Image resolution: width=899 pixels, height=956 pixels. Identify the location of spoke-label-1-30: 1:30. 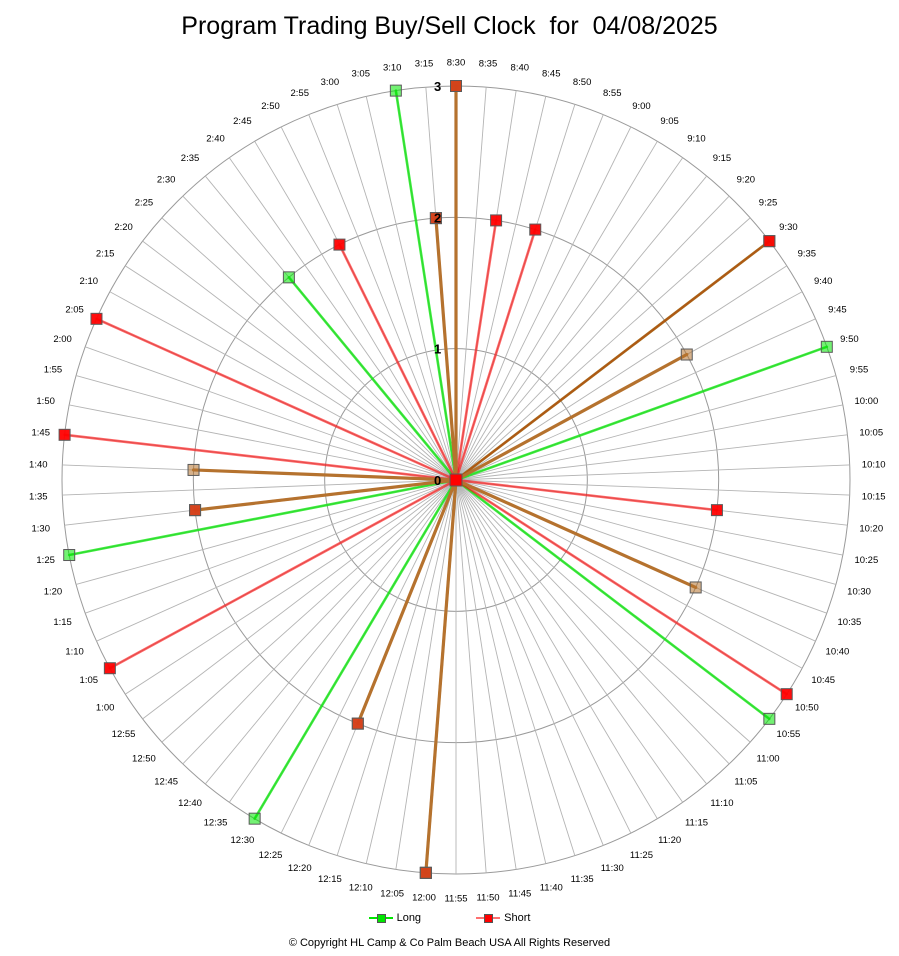
(41, 528).